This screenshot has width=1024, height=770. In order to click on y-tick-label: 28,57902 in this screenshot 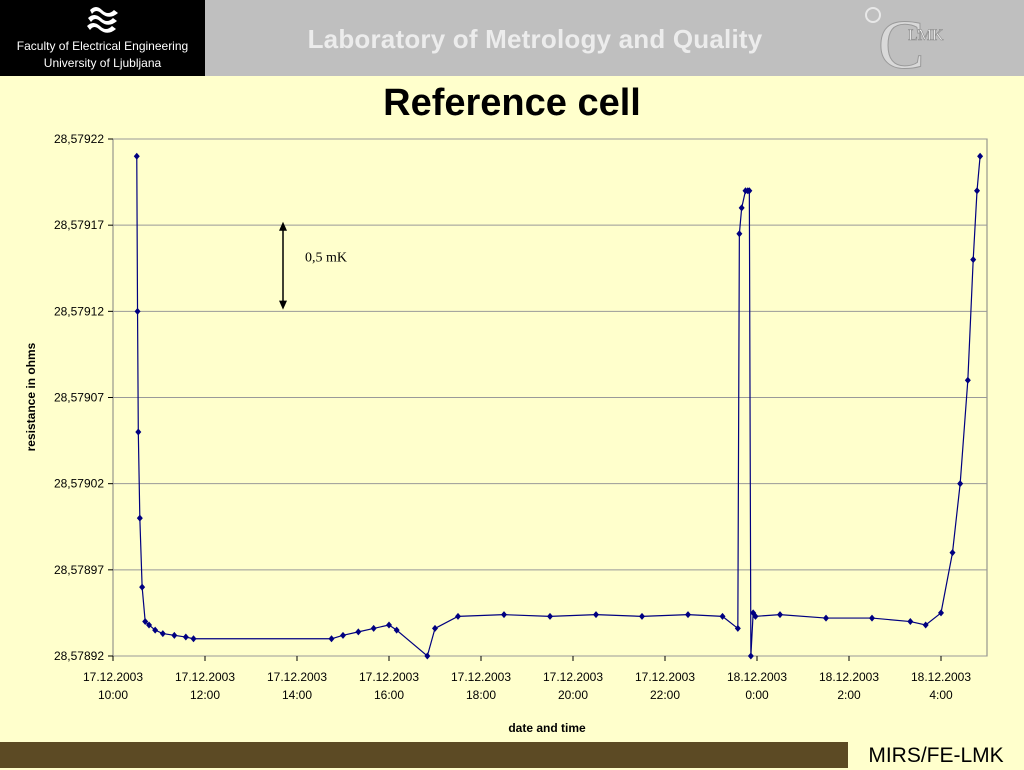, I will do `click(79, 484)`.